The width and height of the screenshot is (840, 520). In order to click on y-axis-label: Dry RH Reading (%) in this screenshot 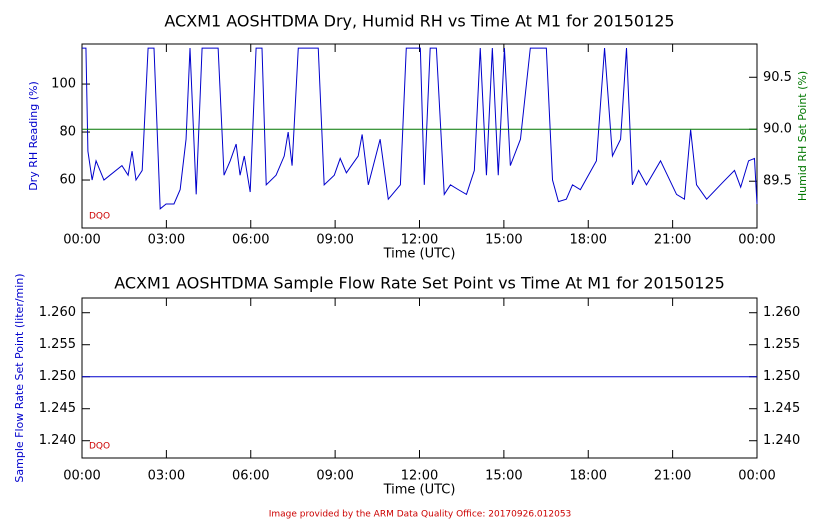, I will do `click(33, 136)`.